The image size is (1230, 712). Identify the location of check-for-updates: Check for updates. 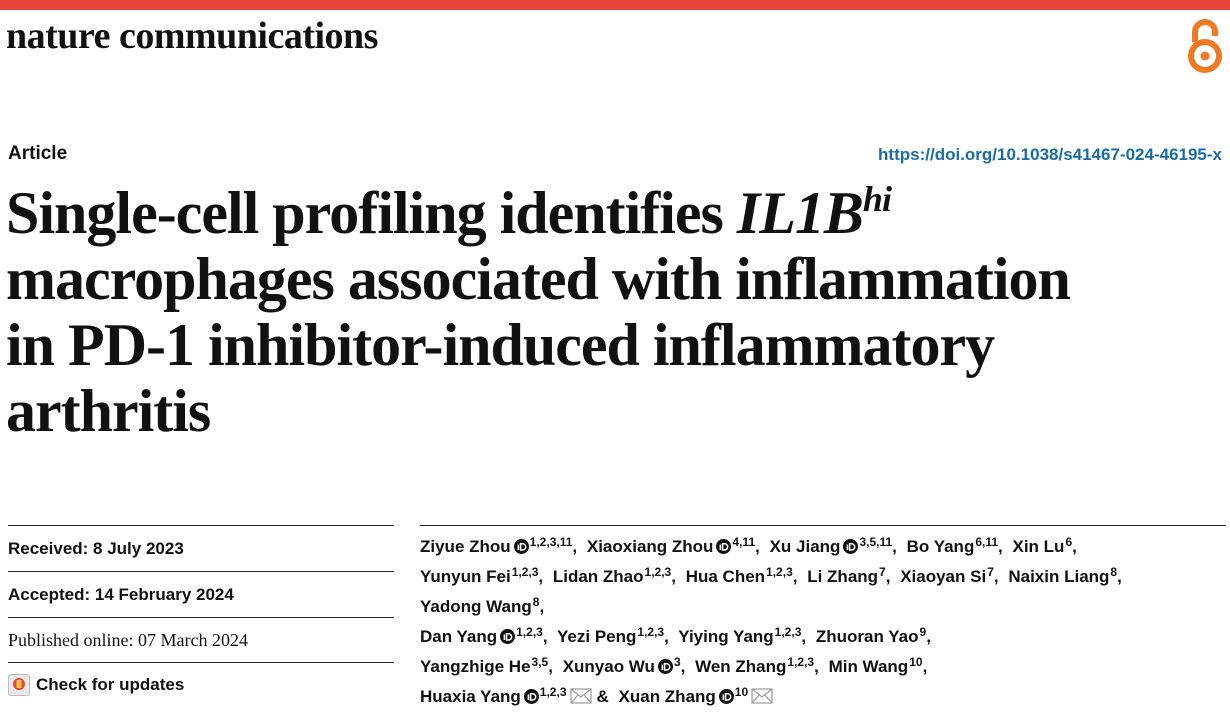
(96, 685).